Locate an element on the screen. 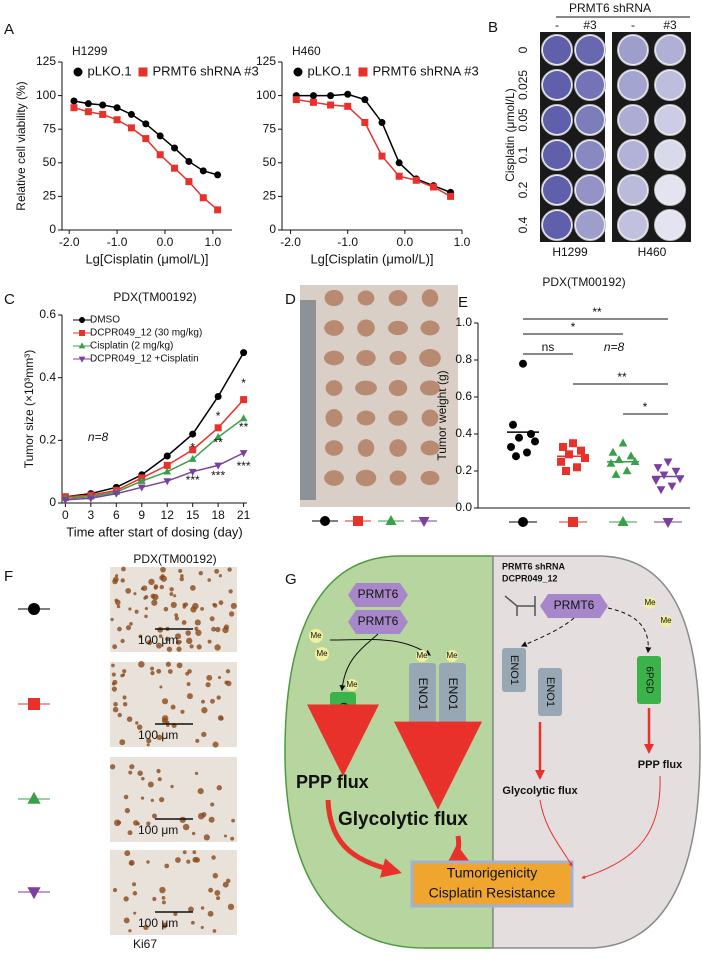  ihc-image is located at coordinates (173, 704).